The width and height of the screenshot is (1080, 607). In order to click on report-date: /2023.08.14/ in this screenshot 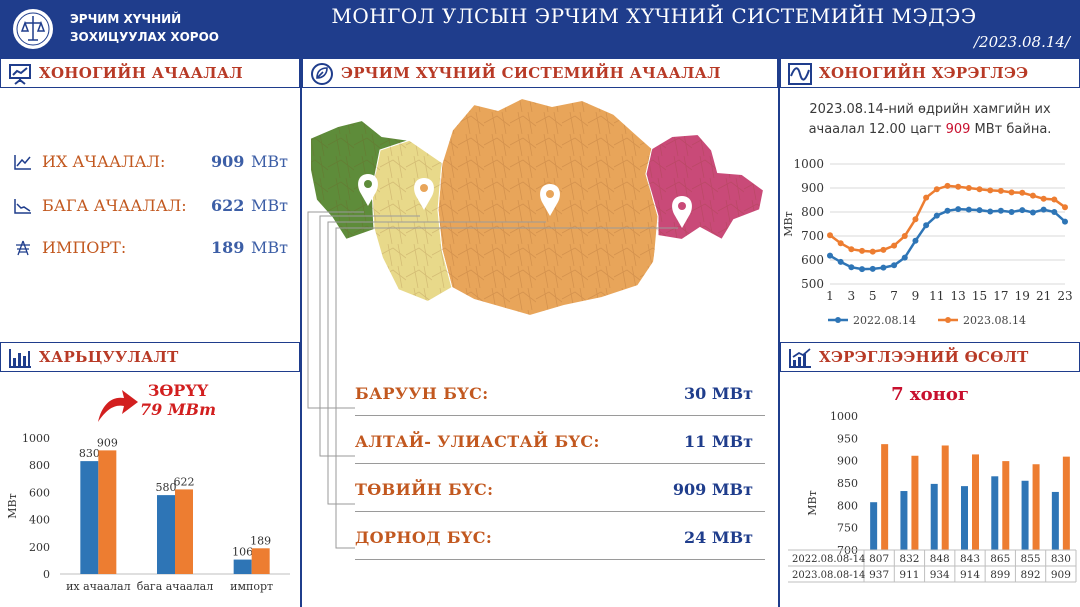, I will do `click(1022, 42)`.